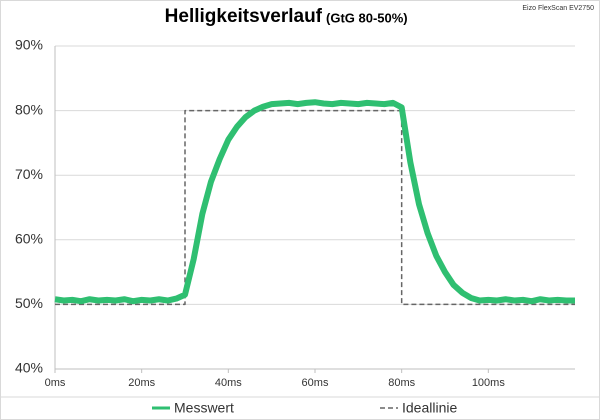  Describe the element at coordinates (228, 383) in the screenshot. I see `x-tick-label: 40ms` at that location.